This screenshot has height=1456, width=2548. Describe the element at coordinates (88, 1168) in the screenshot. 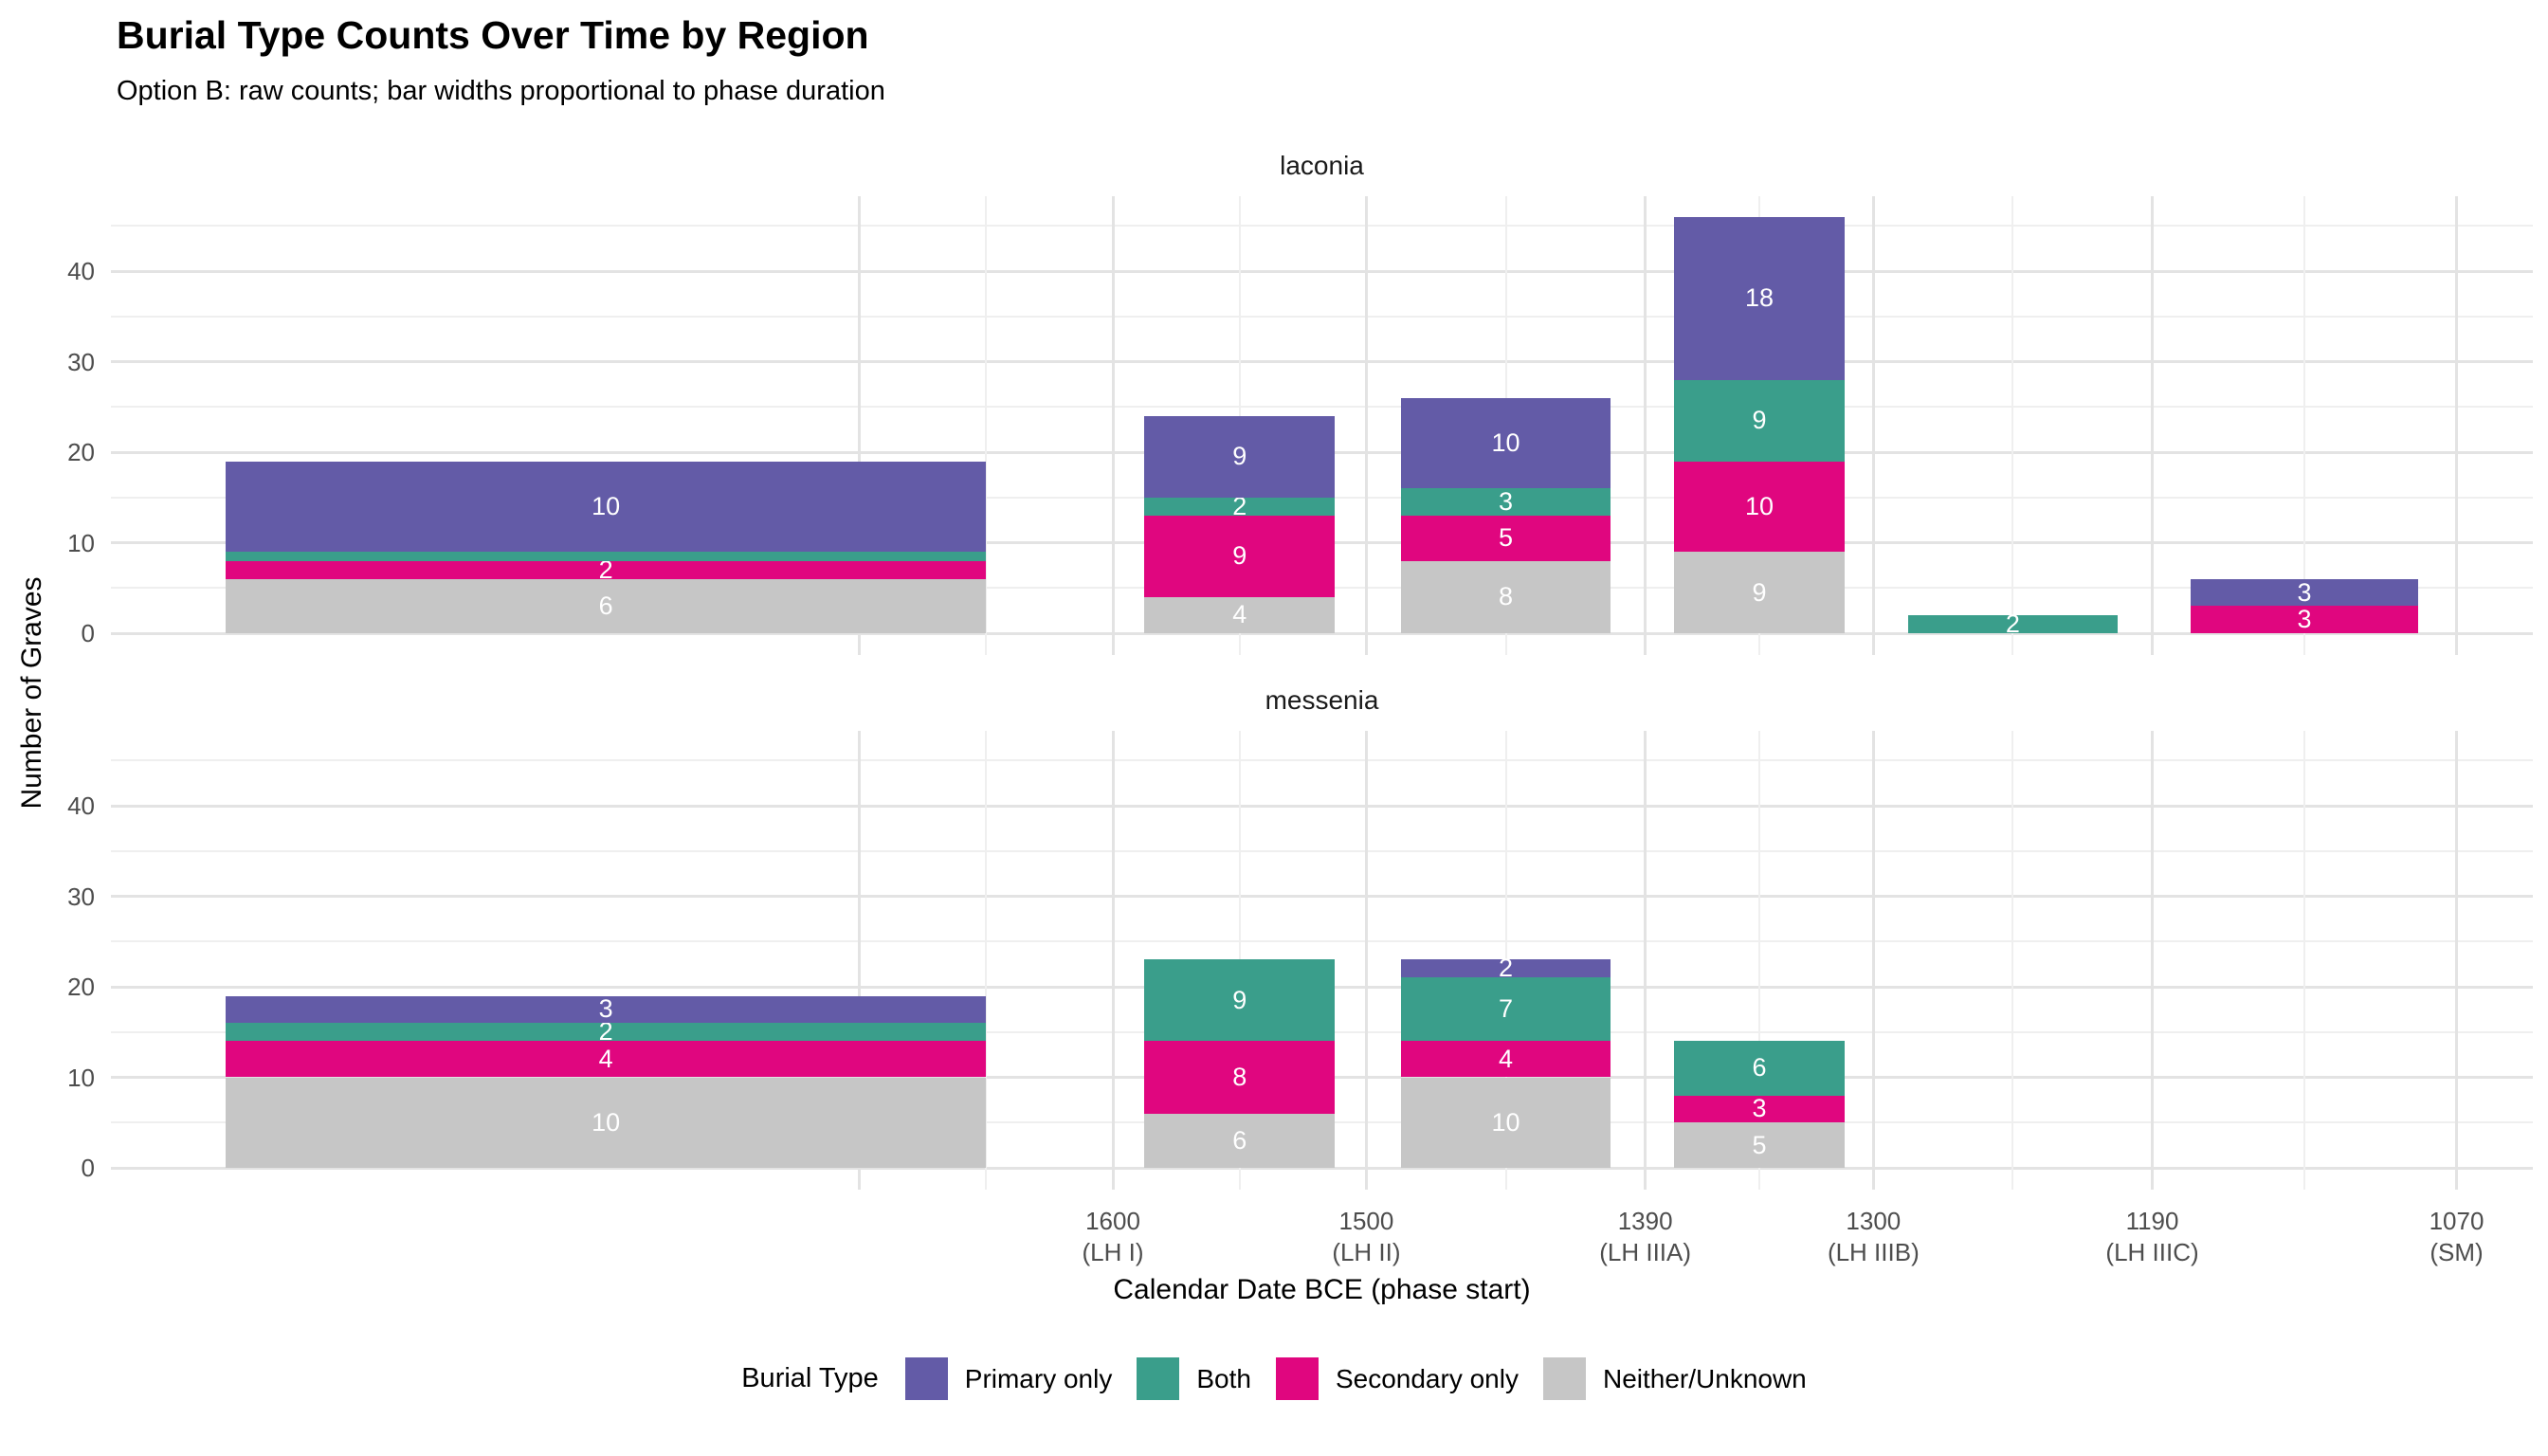

I see `y-tick-label: 0` at that location.